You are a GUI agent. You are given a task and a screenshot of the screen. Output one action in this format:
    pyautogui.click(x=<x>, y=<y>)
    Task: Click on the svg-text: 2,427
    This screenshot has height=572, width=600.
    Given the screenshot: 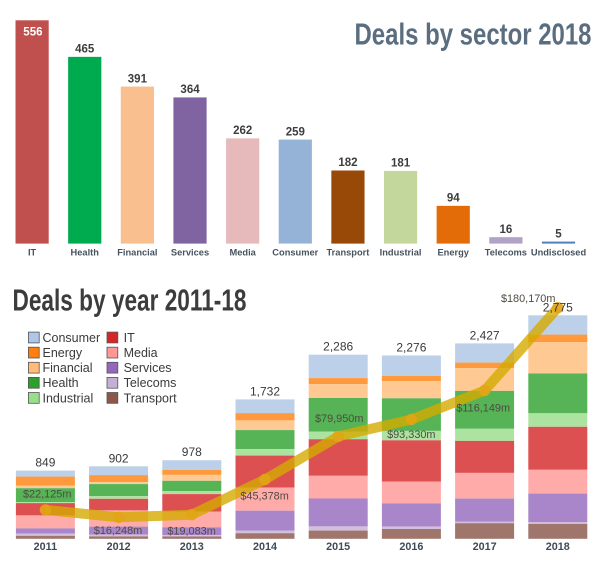 What is the action you would take?
    pyautogui.click(x=485, y=335)
    